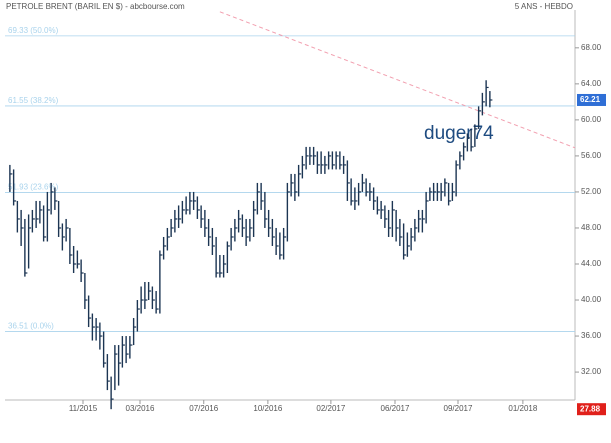 The height and width of the screenshot is (443, 611). Describe the element at coordinates (591, 119) in the screenshot. I see `y-tick-label: 60.00` at that location.